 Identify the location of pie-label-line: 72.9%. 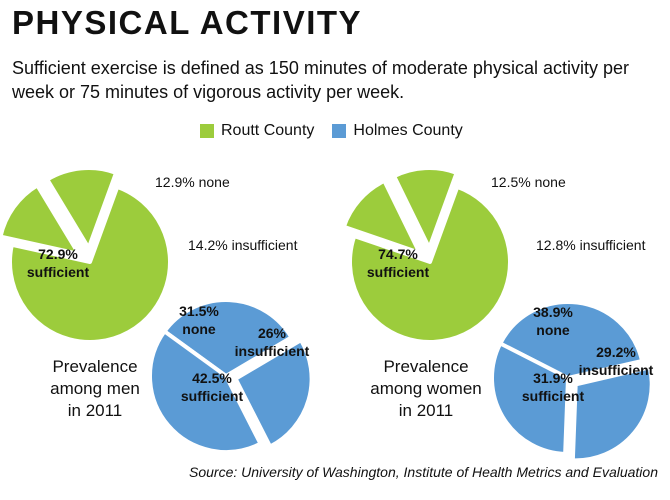
(58, 254).